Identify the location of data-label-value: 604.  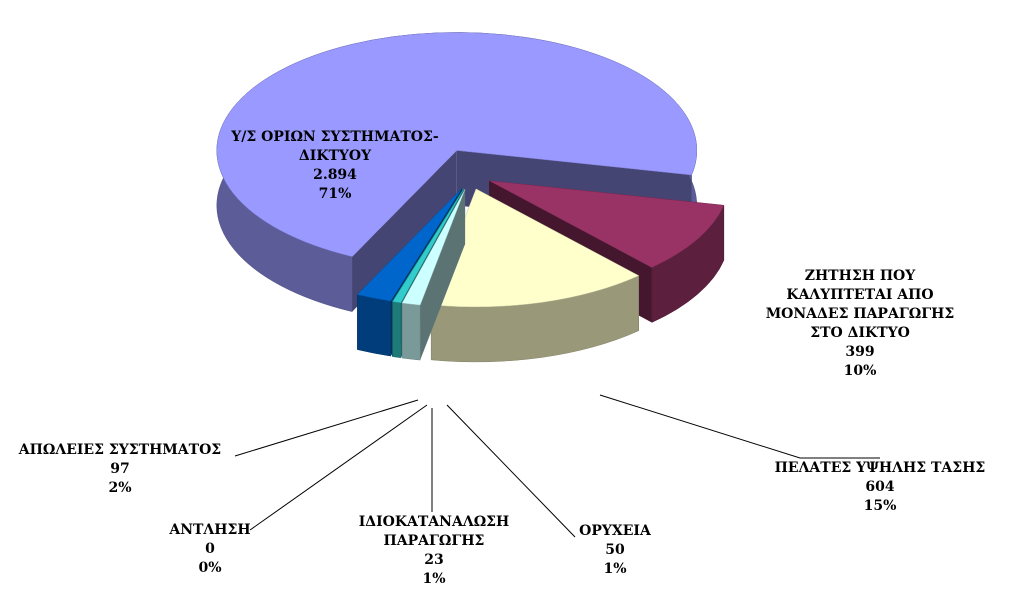
(879, 487).